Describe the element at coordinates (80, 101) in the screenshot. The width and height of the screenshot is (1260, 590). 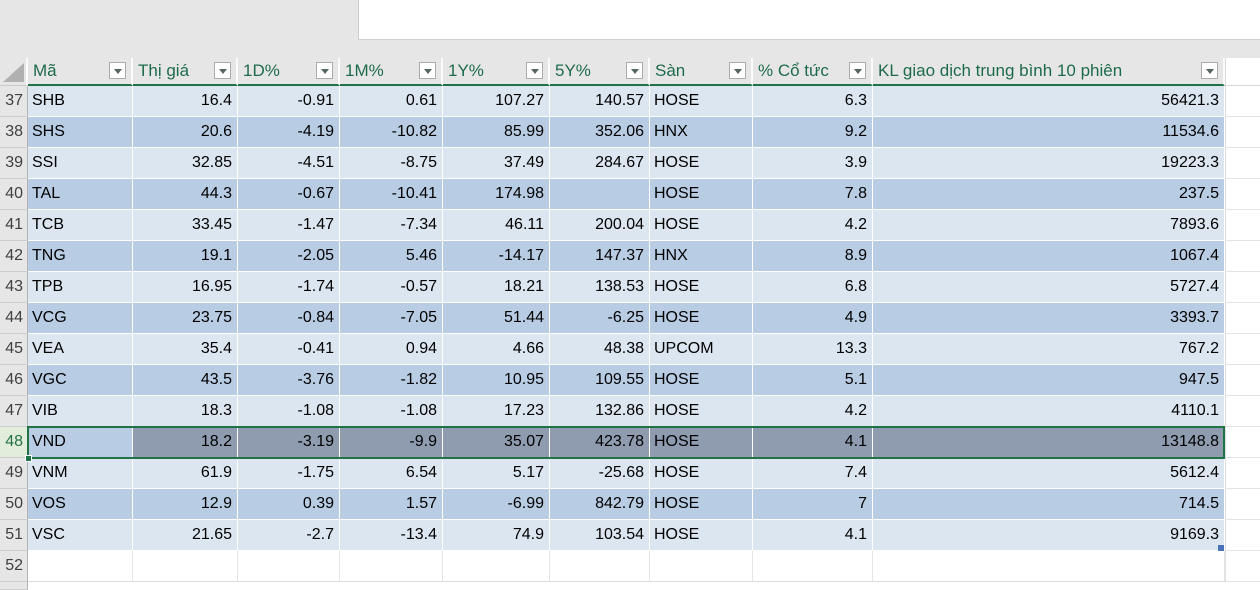
I see `cell-ma-37: SHB` at that location.